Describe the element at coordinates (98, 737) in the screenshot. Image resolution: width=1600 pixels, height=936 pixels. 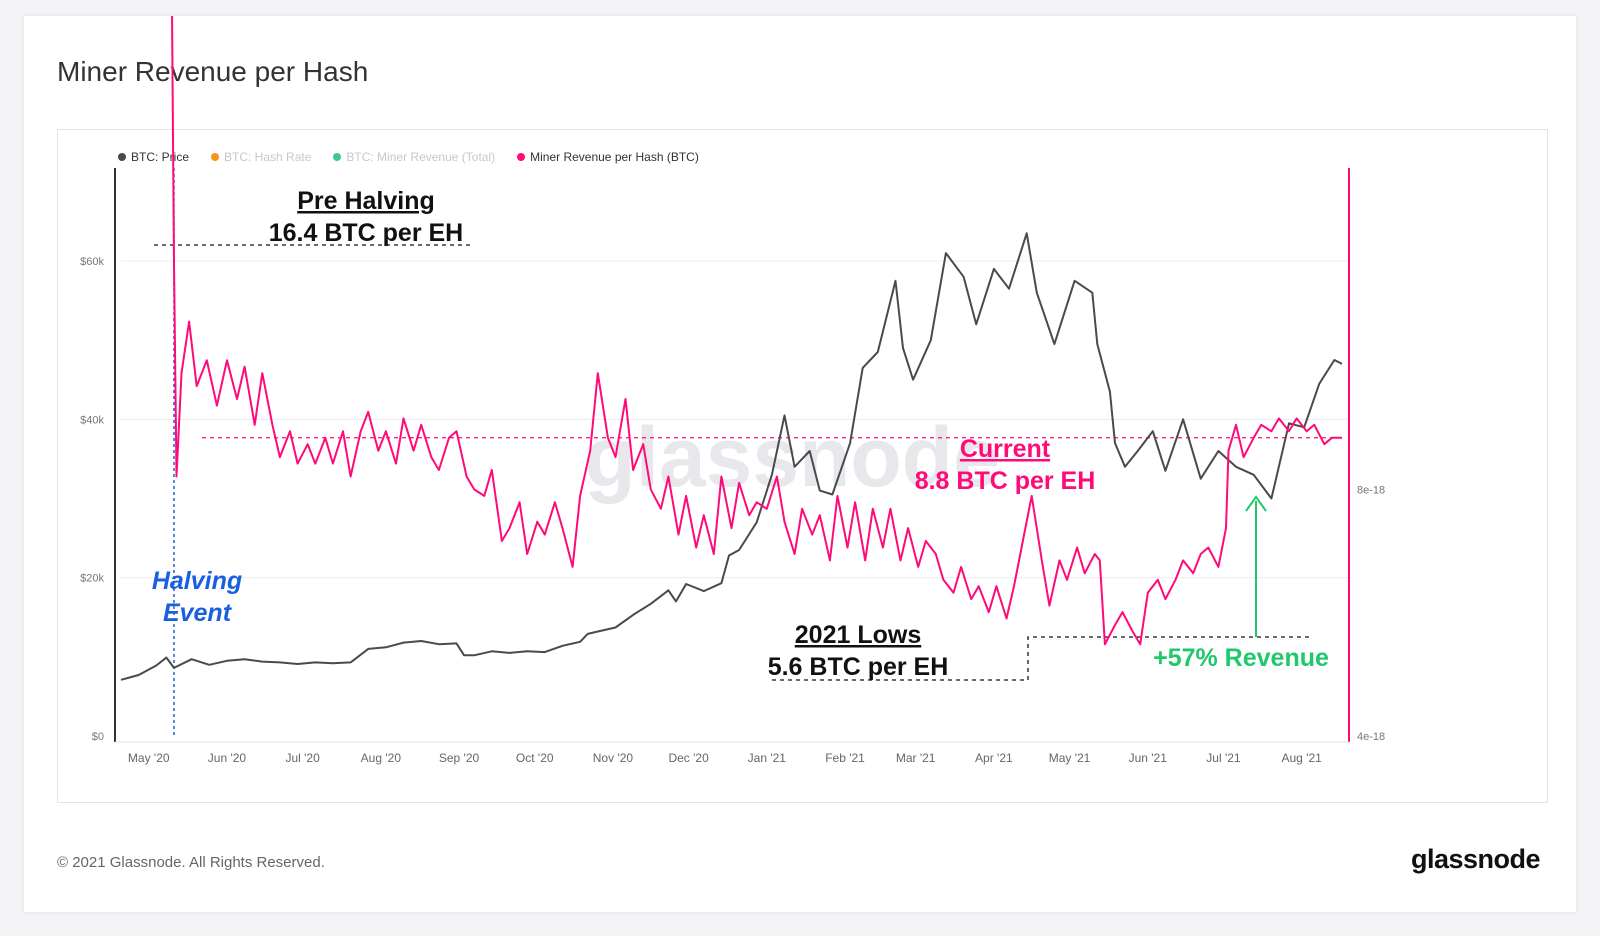
I see `y-left-tick-label: $0` at that location.